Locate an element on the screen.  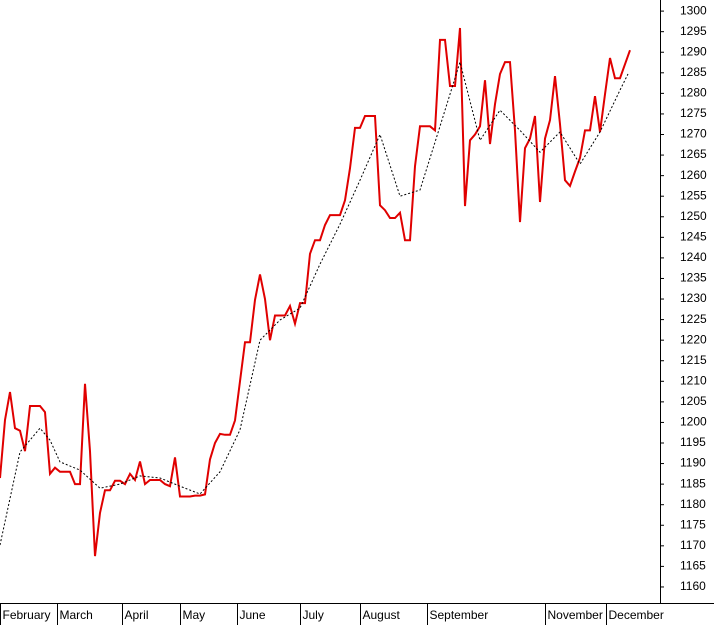
y-tick-label: 1215 is located at coordinates (693, 360).